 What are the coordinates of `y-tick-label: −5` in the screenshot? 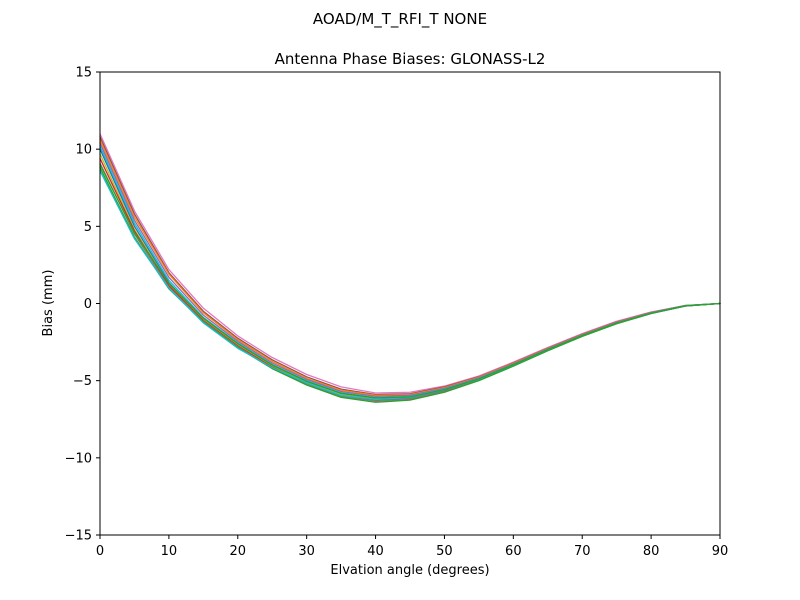 It's located at (82, 381).